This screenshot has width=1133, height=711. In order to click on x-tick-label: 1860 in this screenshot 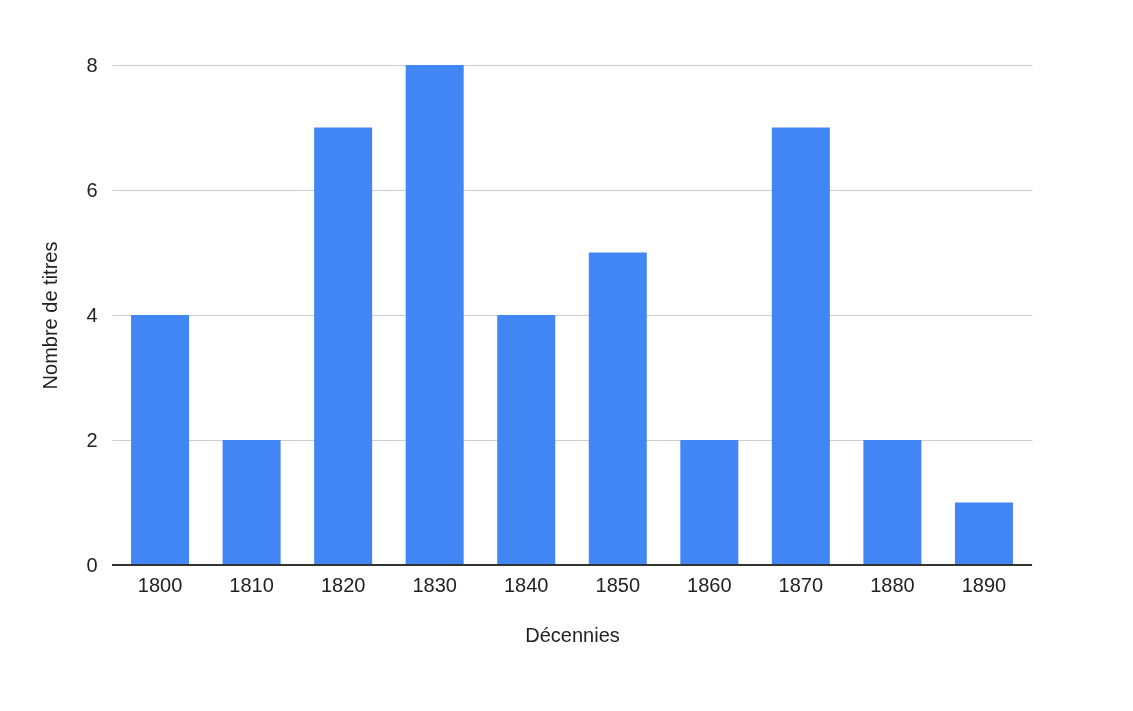, I will do `click(709, 584)`.